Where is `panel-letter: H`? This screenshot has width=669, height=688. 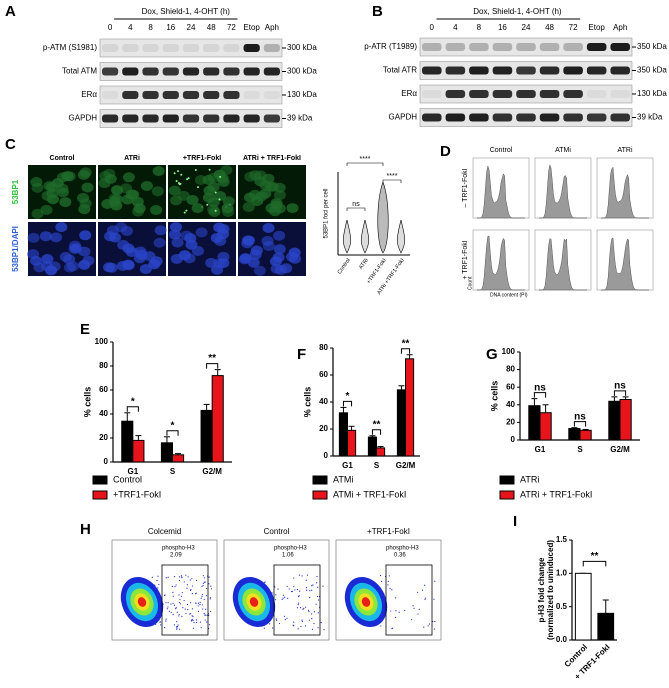
panel-letter: H is located at coordinates (85, 529).